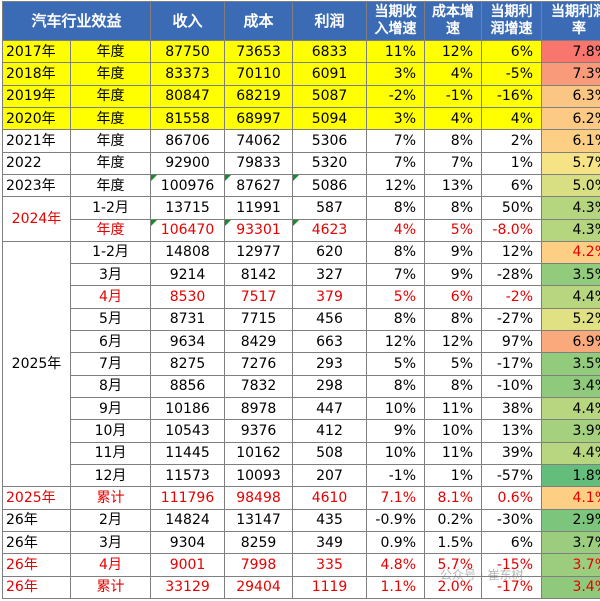 This screenshot has width=600, height=601. Describe the element at coordinates (512, 319) in the screenshot. I see `profit-growth-cell: -27%` at that location.